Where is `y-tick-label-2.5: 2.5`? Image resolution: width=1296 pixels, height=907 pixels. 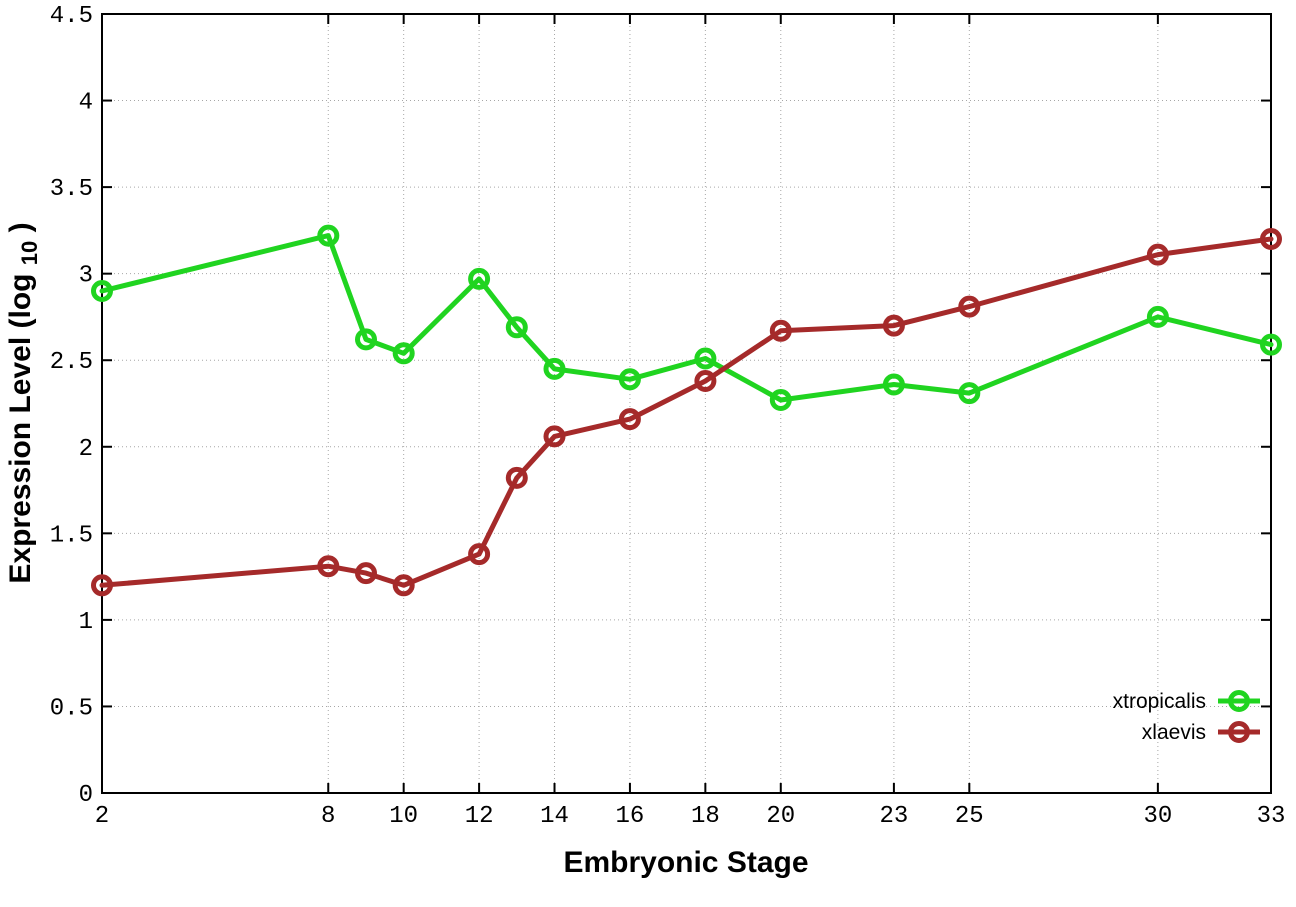 y-tick-label-2.5: 2.5 is located at coordinates (71, 362).